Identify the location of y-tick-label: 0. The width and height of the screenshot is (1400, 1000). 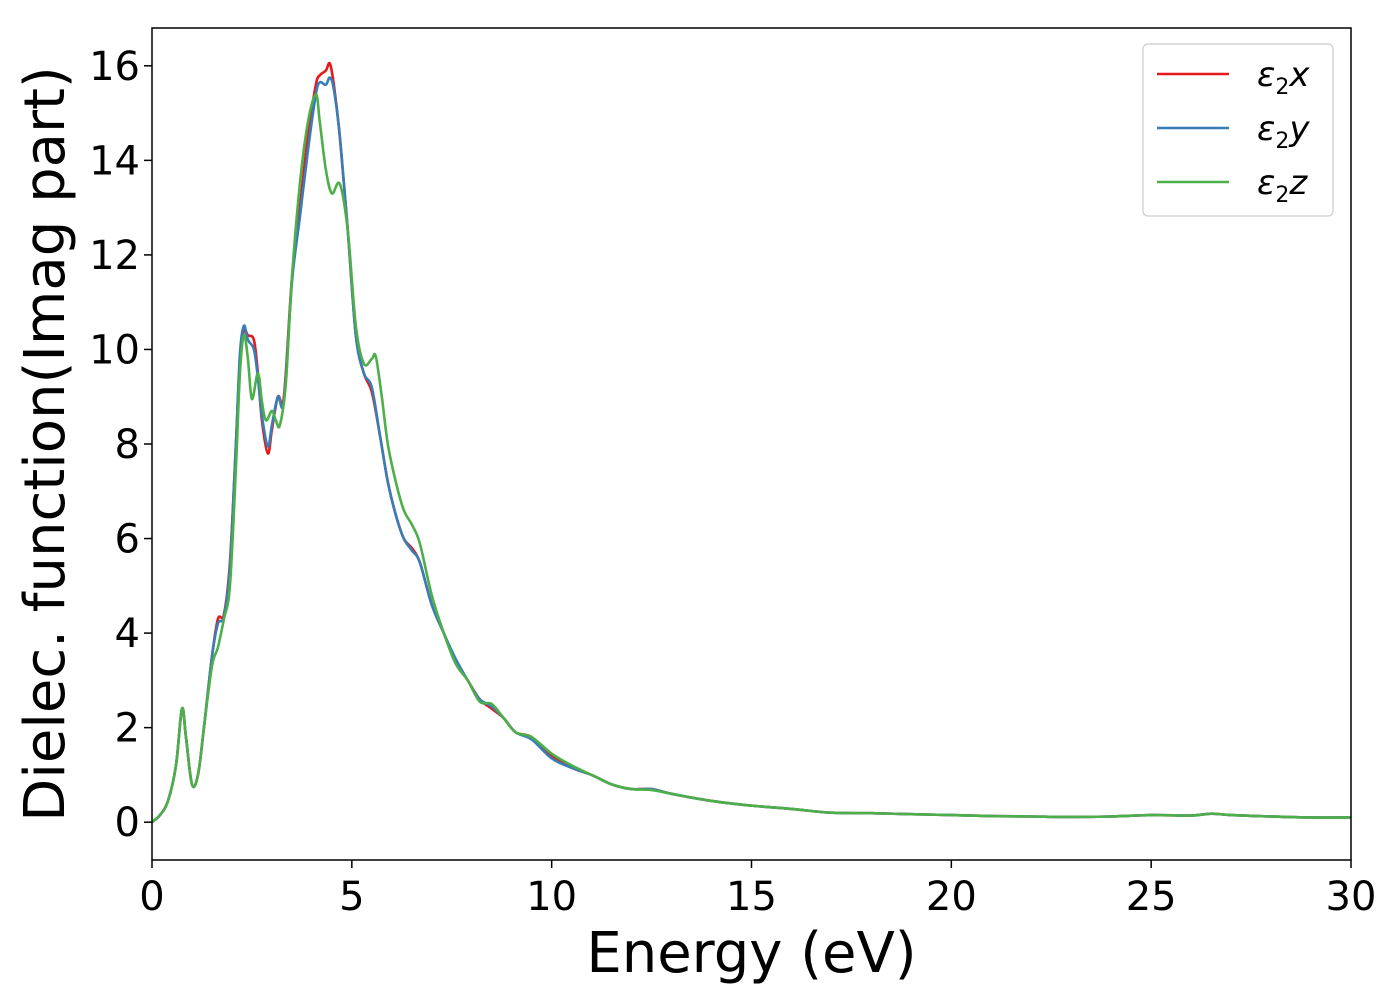
(127, 823).